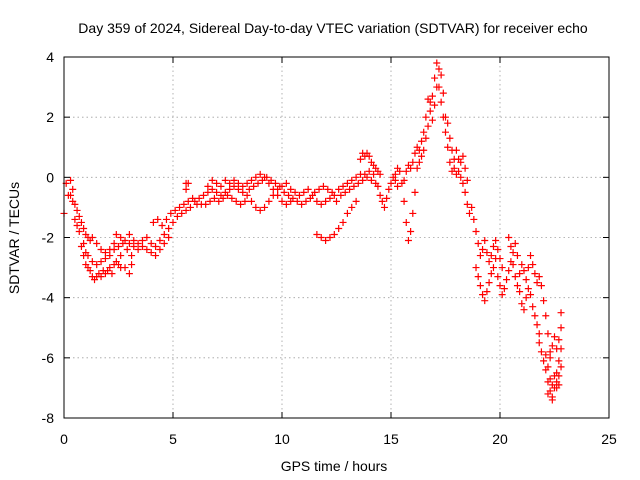  Describe the element at coordinates (282, 439) in the screenshot. I see `x-tick-label: 10` at that location.